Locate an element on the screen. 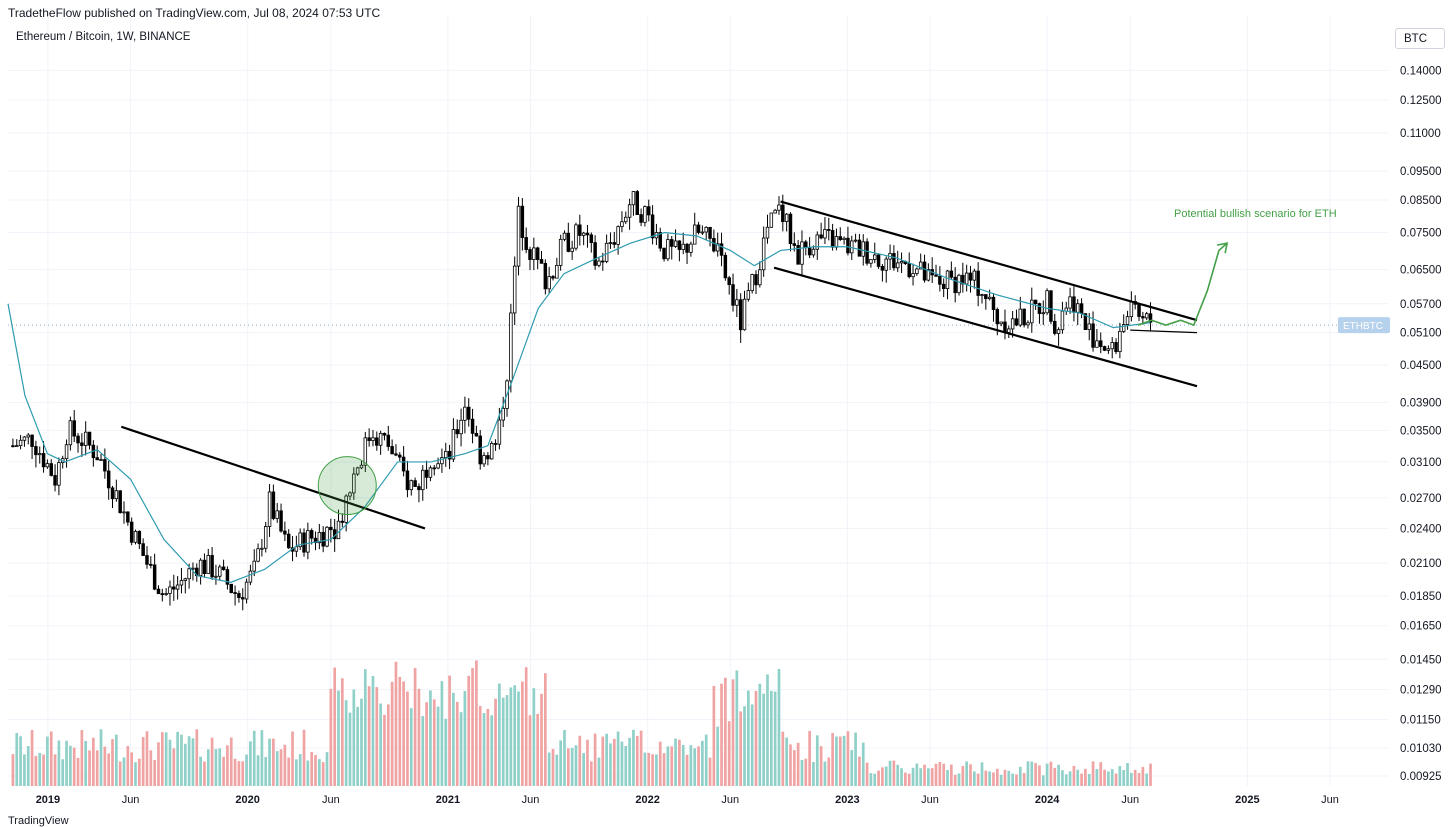  bullish-scenario-path is located at coordinates (1182, 284).